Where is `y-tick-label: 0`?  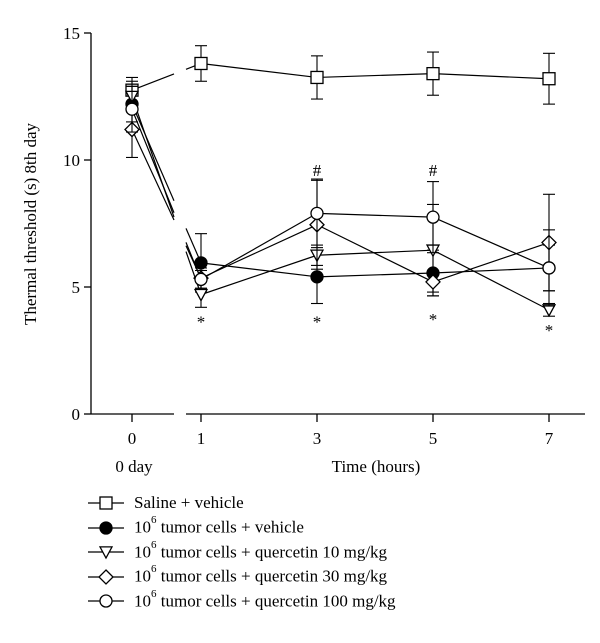
y-tick-label: 0 is located at coordinates (76, 414).